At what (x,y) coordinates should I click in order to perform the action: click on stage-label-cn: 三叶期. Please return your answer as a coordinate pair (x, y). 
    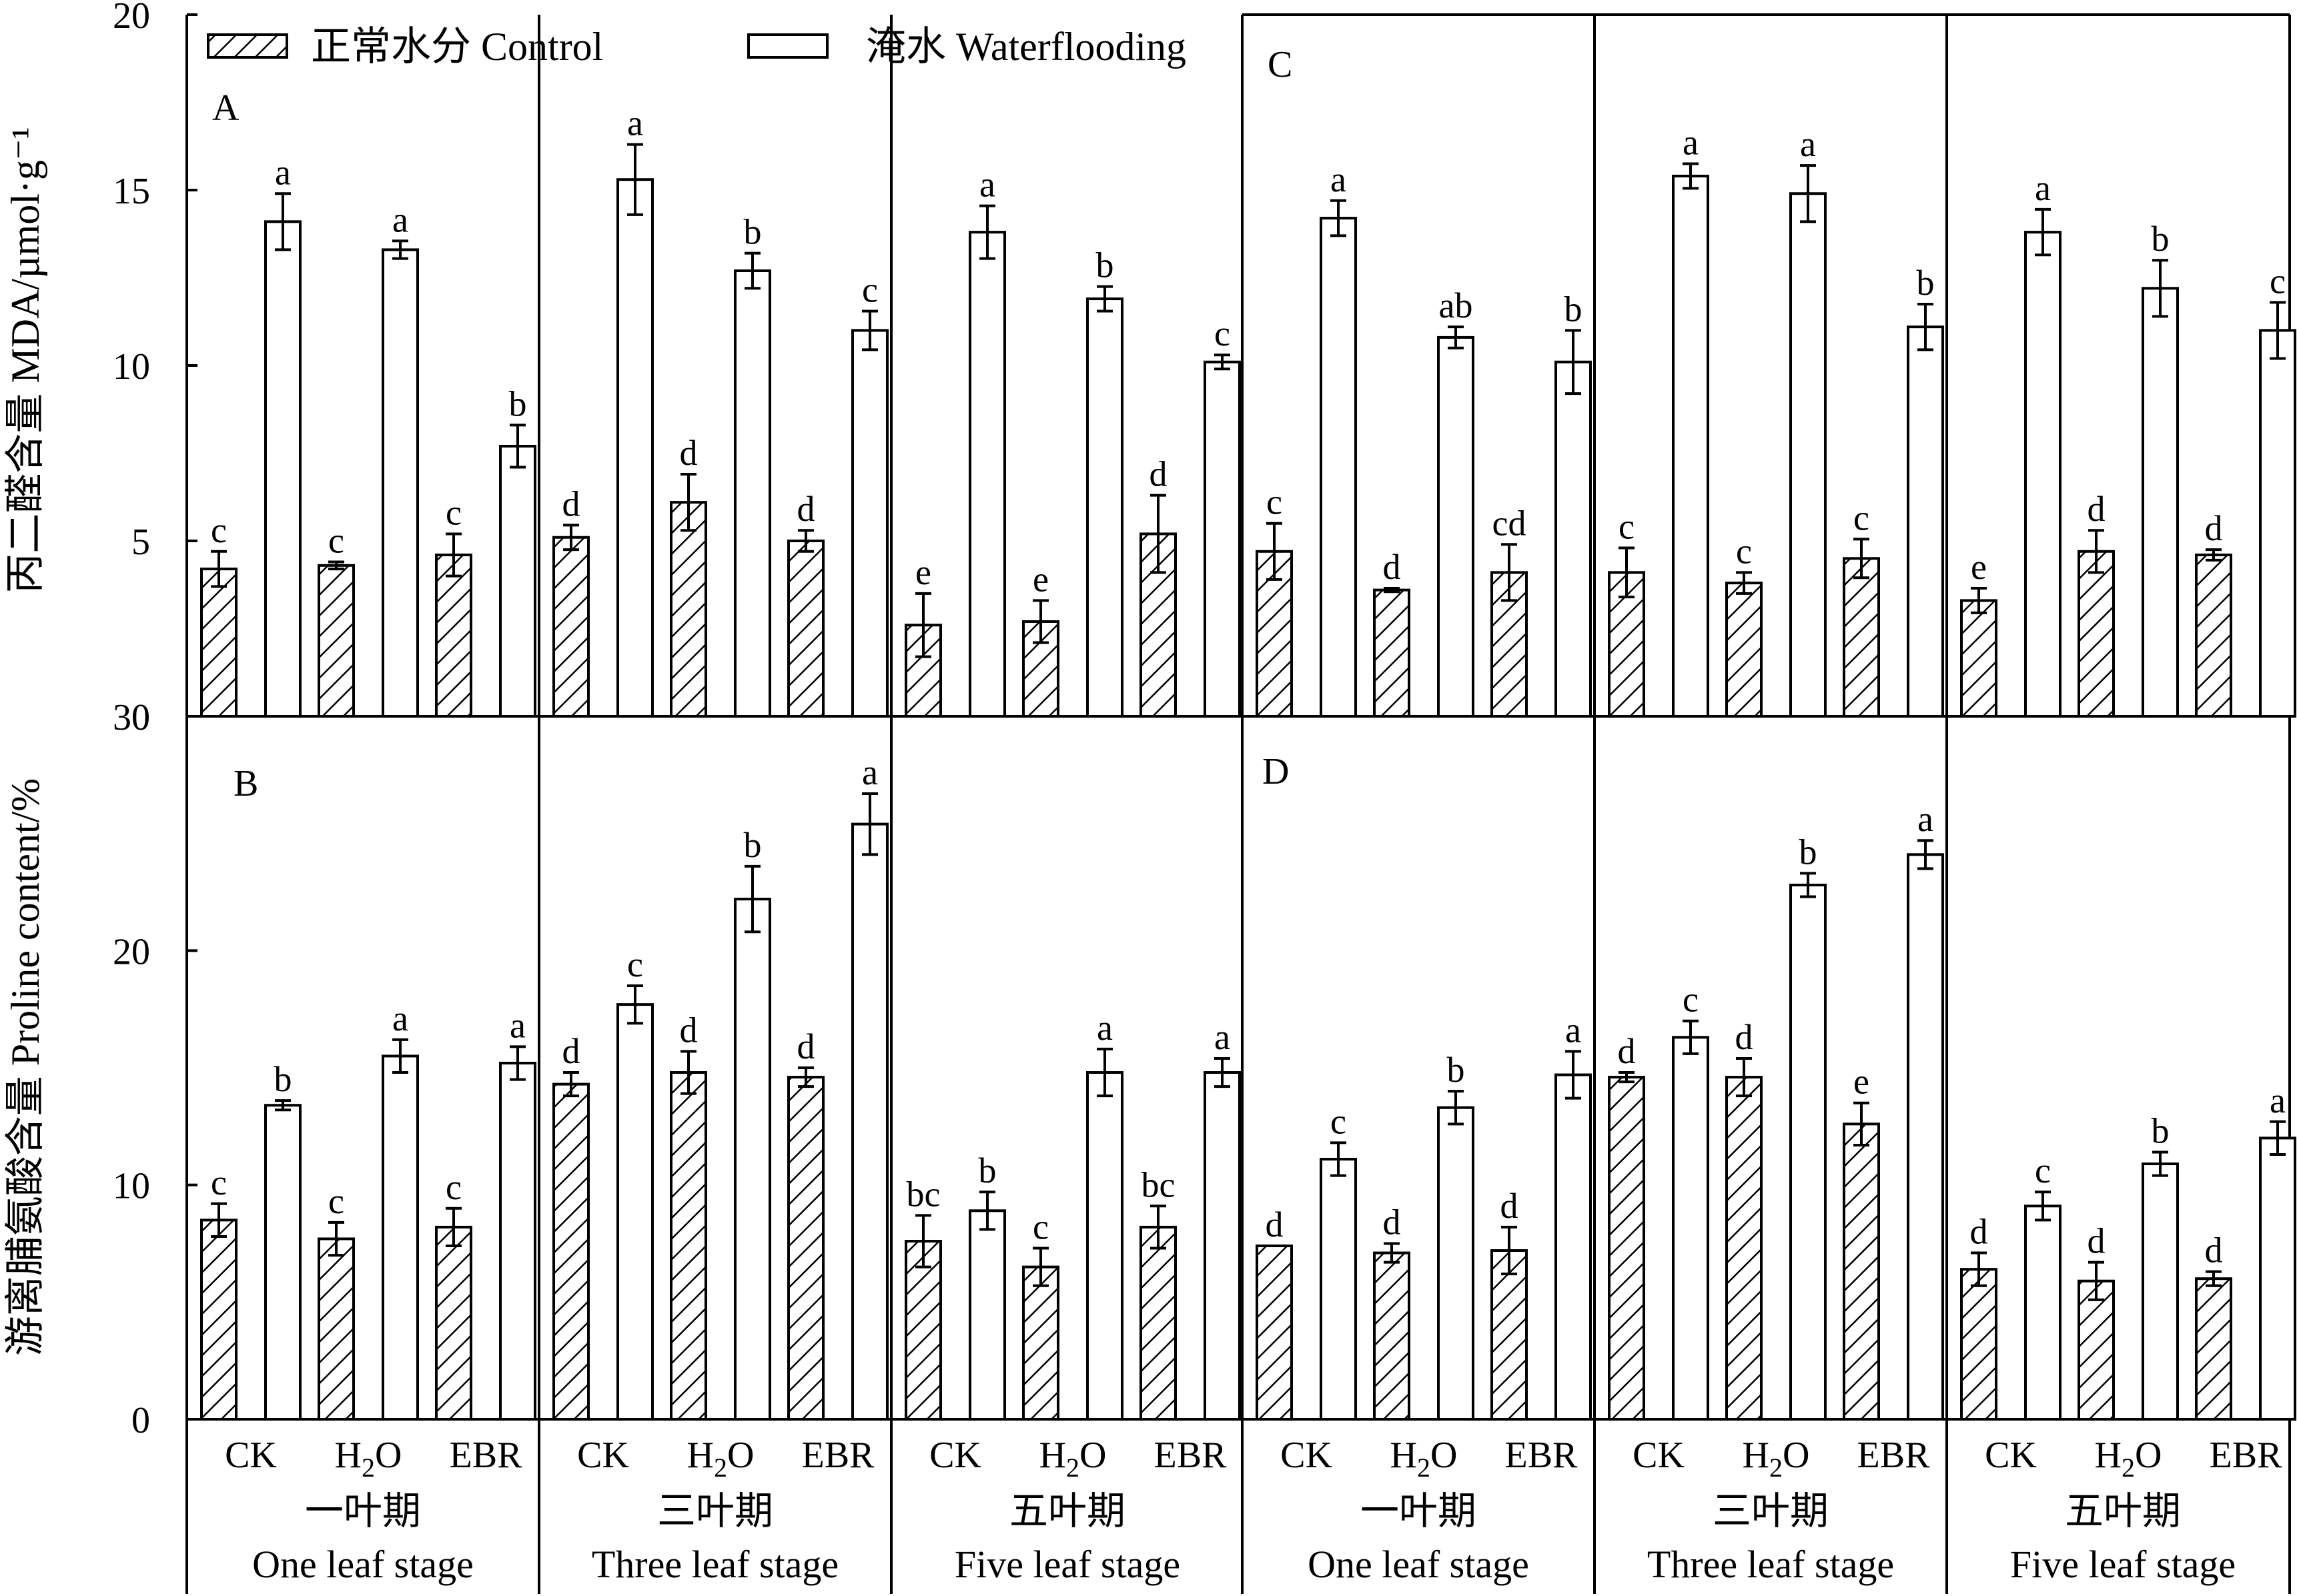
    Looking at the image, I should click on (1771, 1511).